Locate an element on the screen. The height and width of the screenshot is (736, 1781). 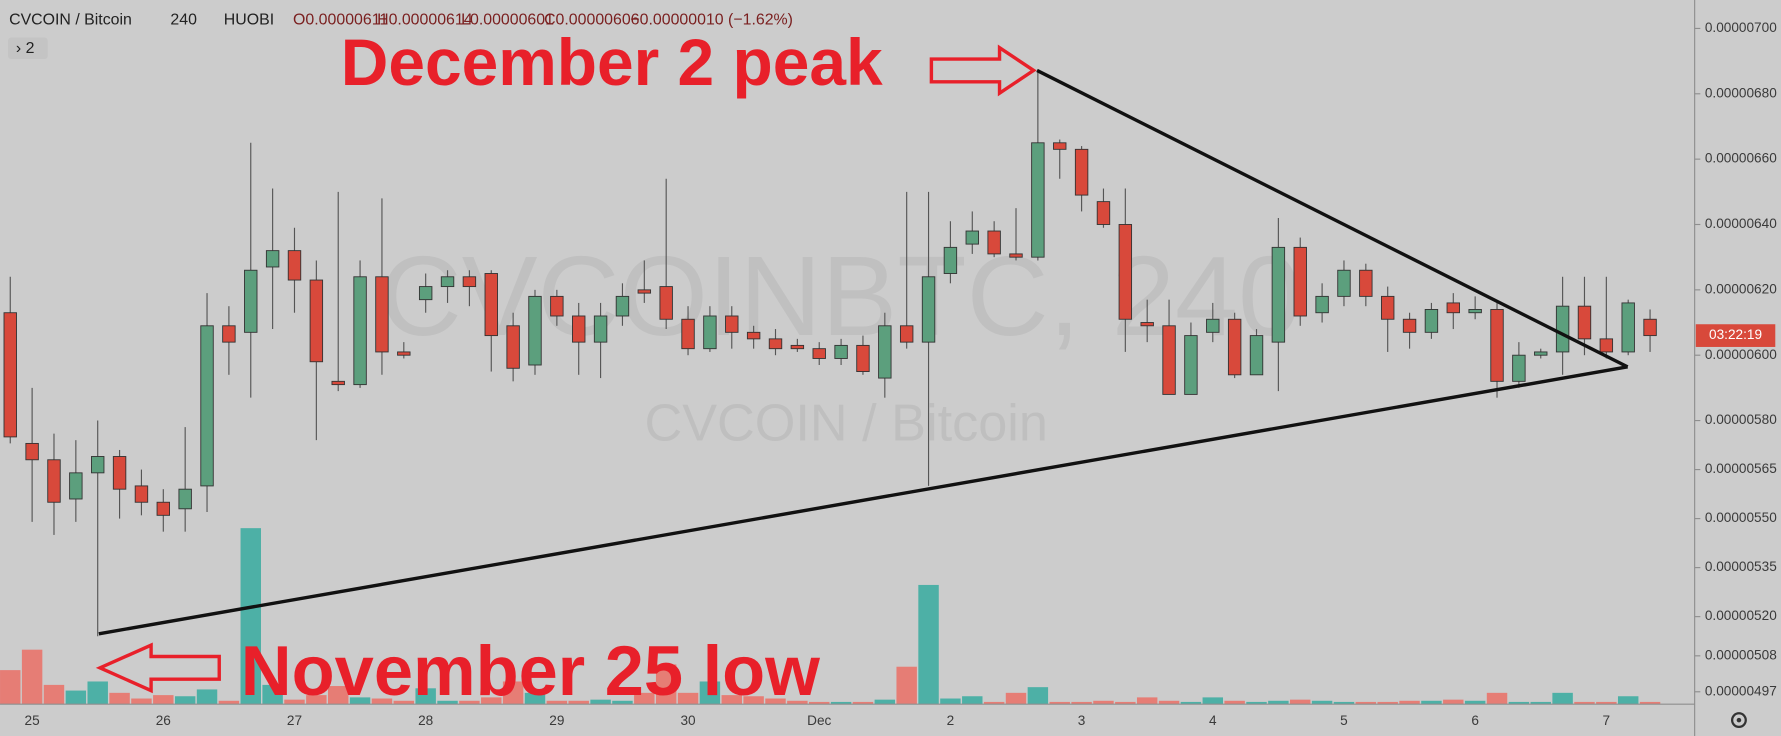
y-tick-label: 0.00000580 is located at coordinates (1741, 419).